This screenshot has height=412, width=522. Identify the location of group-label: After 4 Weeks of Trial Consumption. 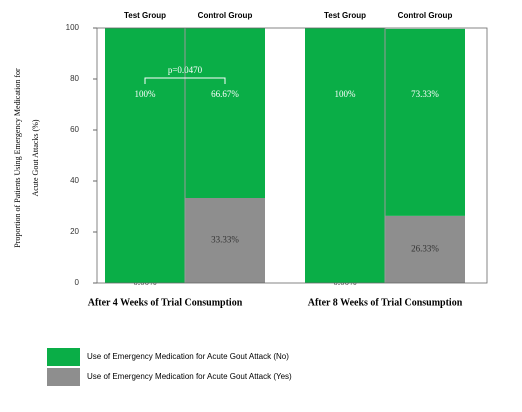
(165, 302).